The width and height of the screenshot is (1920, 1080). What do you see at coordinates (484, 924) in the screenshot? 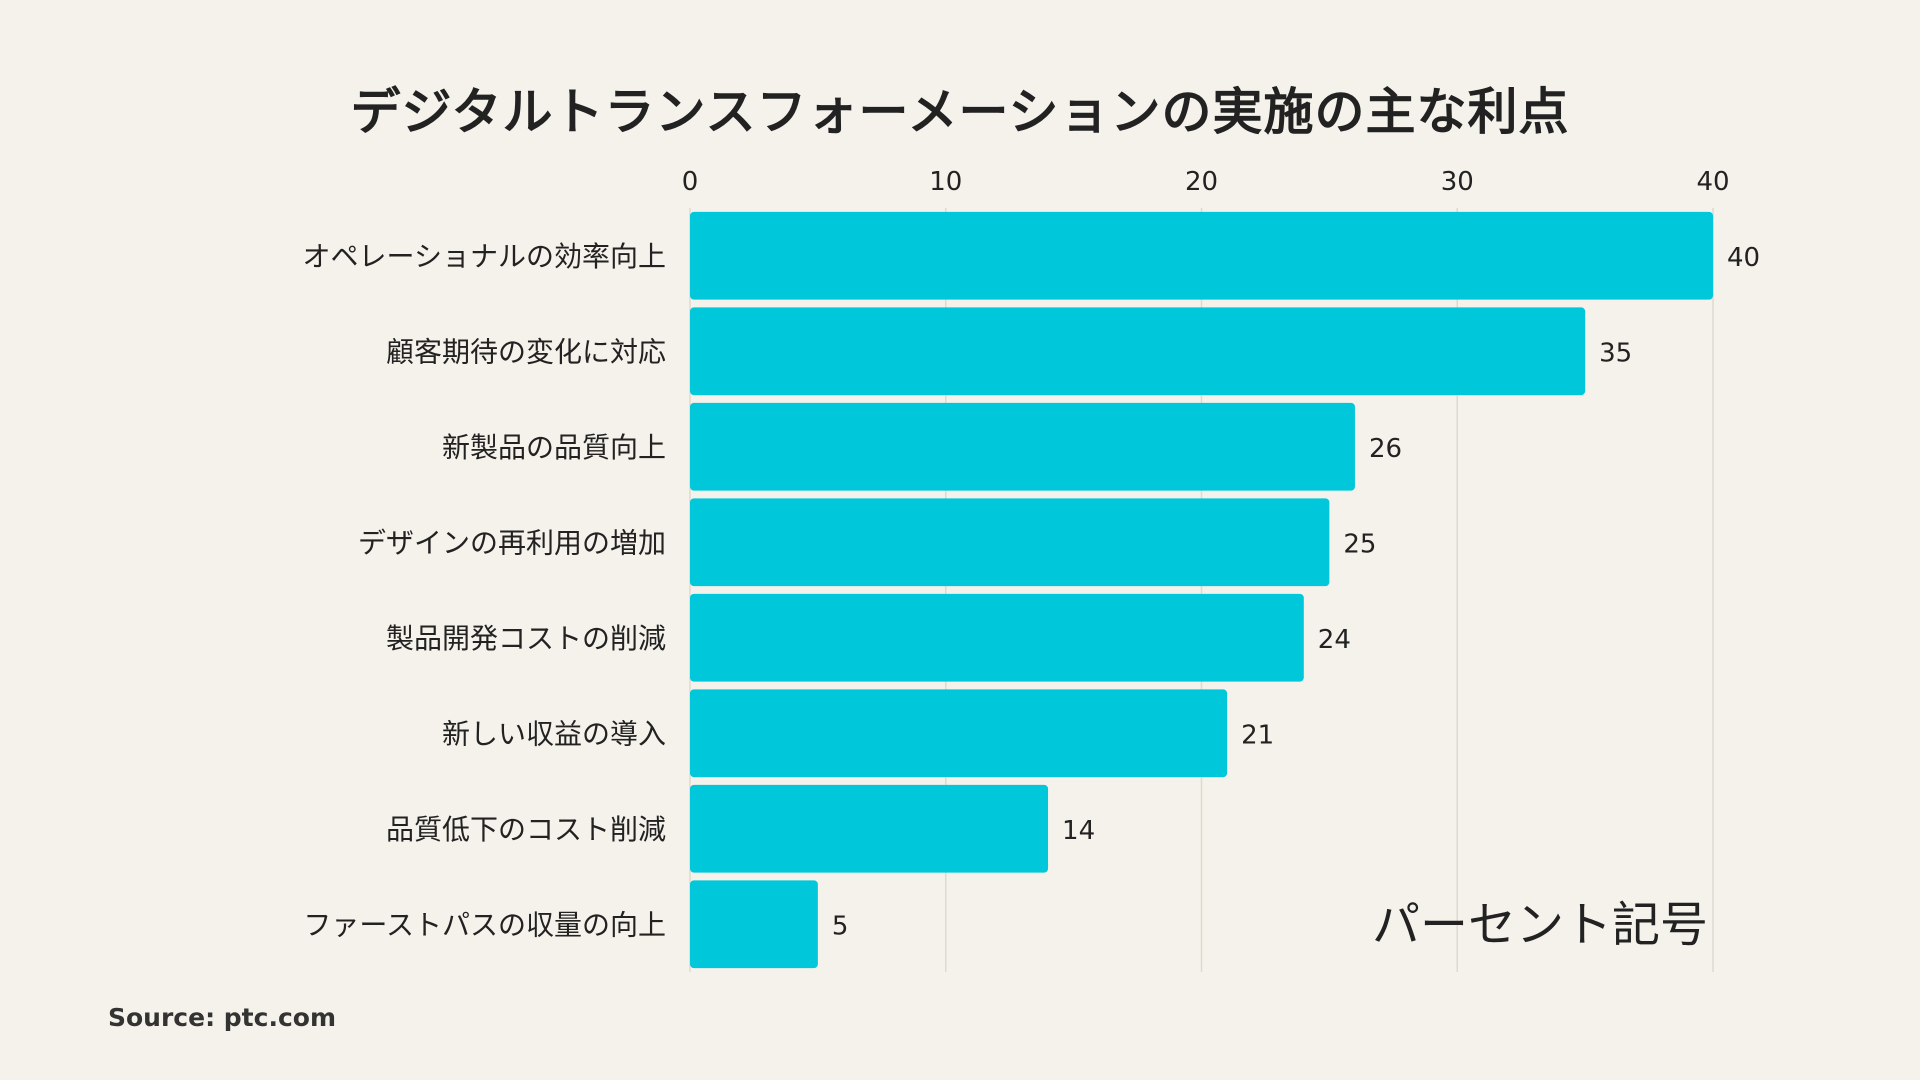
I see `category-label: ファーストパスの収量の向上` at bounding box center [484, 924].